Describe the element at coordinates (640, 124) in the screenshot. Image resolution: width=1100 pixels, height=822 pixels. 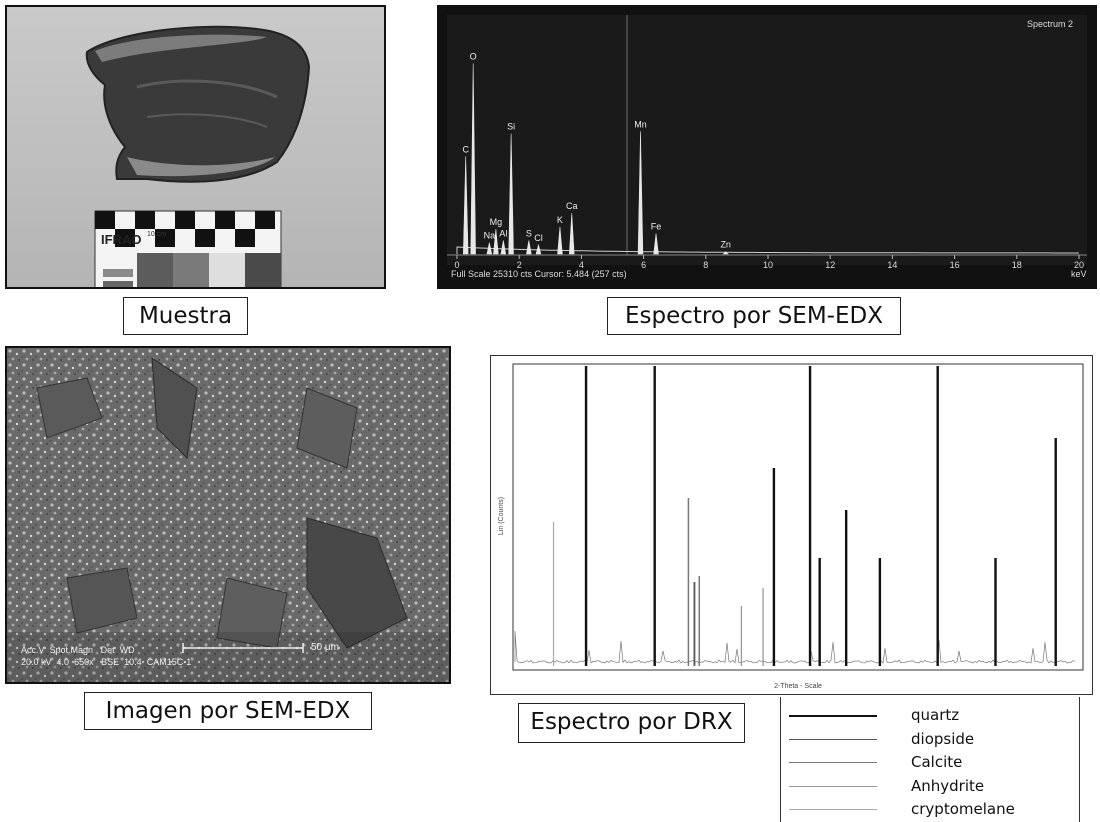
I see `edx-peak-label: Mn` at that location.